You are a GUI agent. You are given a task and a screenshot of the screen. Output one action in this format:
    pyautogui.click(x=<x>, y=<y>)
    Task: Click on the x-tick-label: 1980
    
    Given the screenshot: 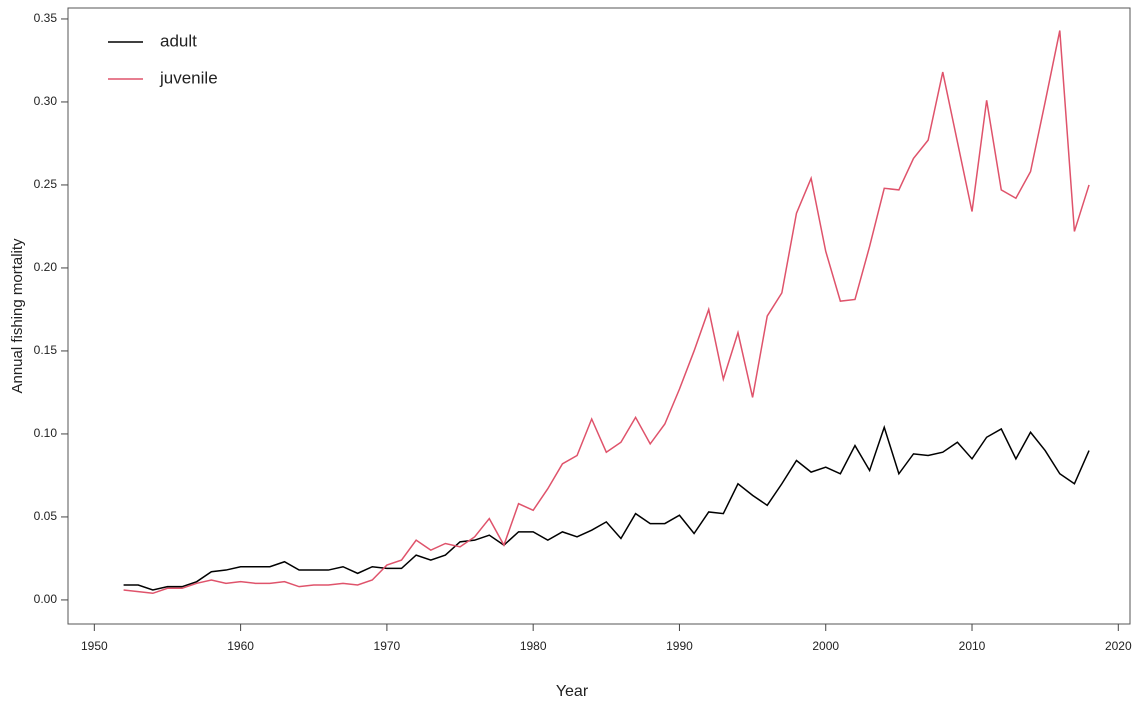 What is the action you would take?
    pyautogui.click(x=533, y=646)
    